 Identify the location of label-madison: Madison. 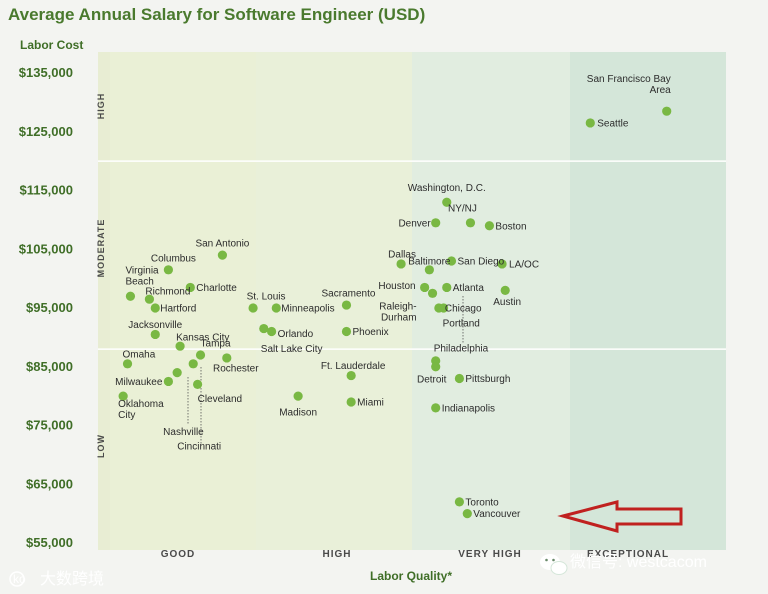
(298, 413).